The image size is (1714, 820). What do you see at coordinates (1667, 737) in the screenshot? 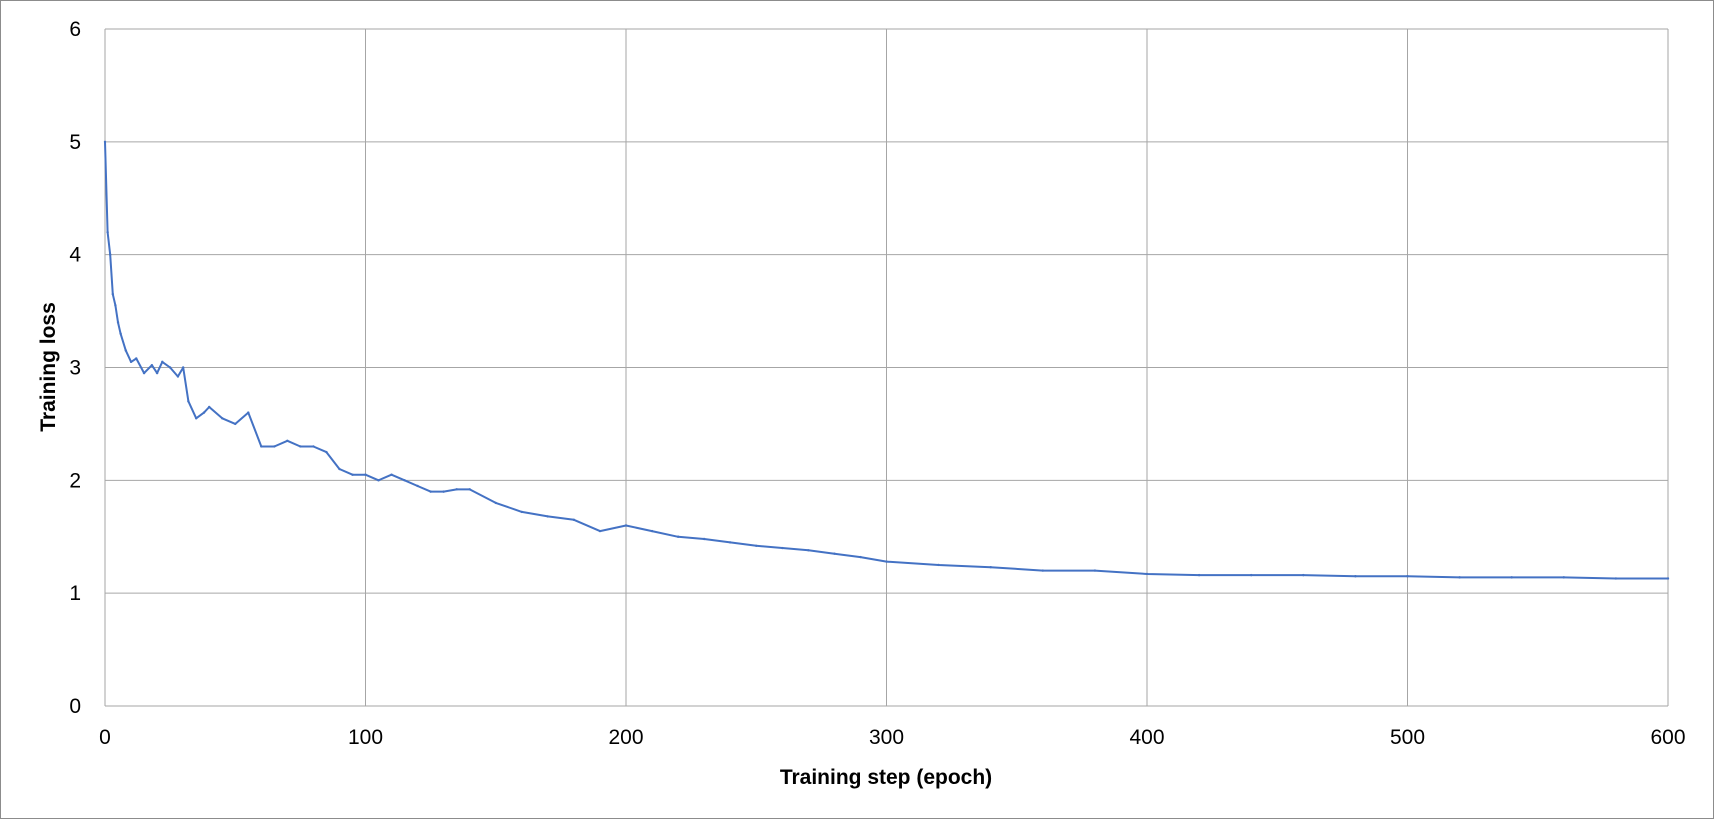
I see `x-tick-label: 600` at bounding box center [1667, 737].